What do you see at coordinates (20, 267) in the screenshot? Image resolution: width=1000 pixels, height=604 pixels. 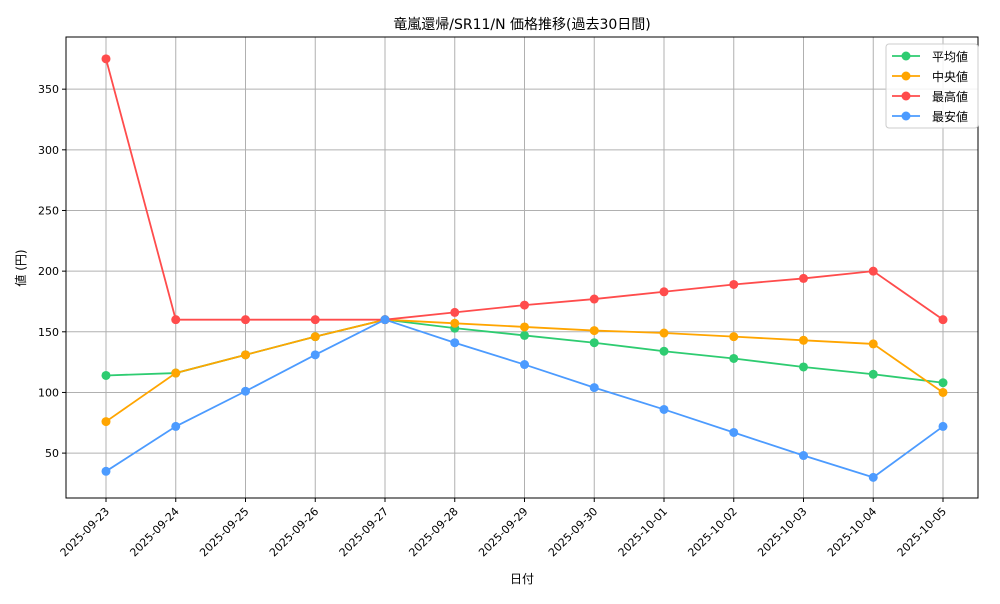 I see `y-axis-label: 値 (円)` at bounding box center [20, 267].